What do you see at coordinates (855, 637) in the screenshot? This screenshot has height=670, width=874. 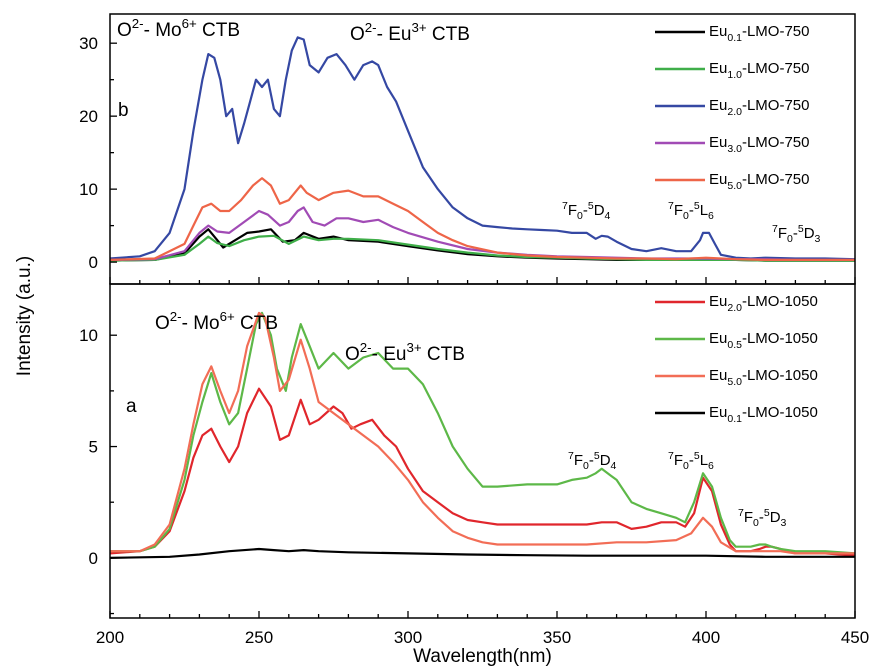 I see `x-tick-label: 450` at bounding box center [855, 637].